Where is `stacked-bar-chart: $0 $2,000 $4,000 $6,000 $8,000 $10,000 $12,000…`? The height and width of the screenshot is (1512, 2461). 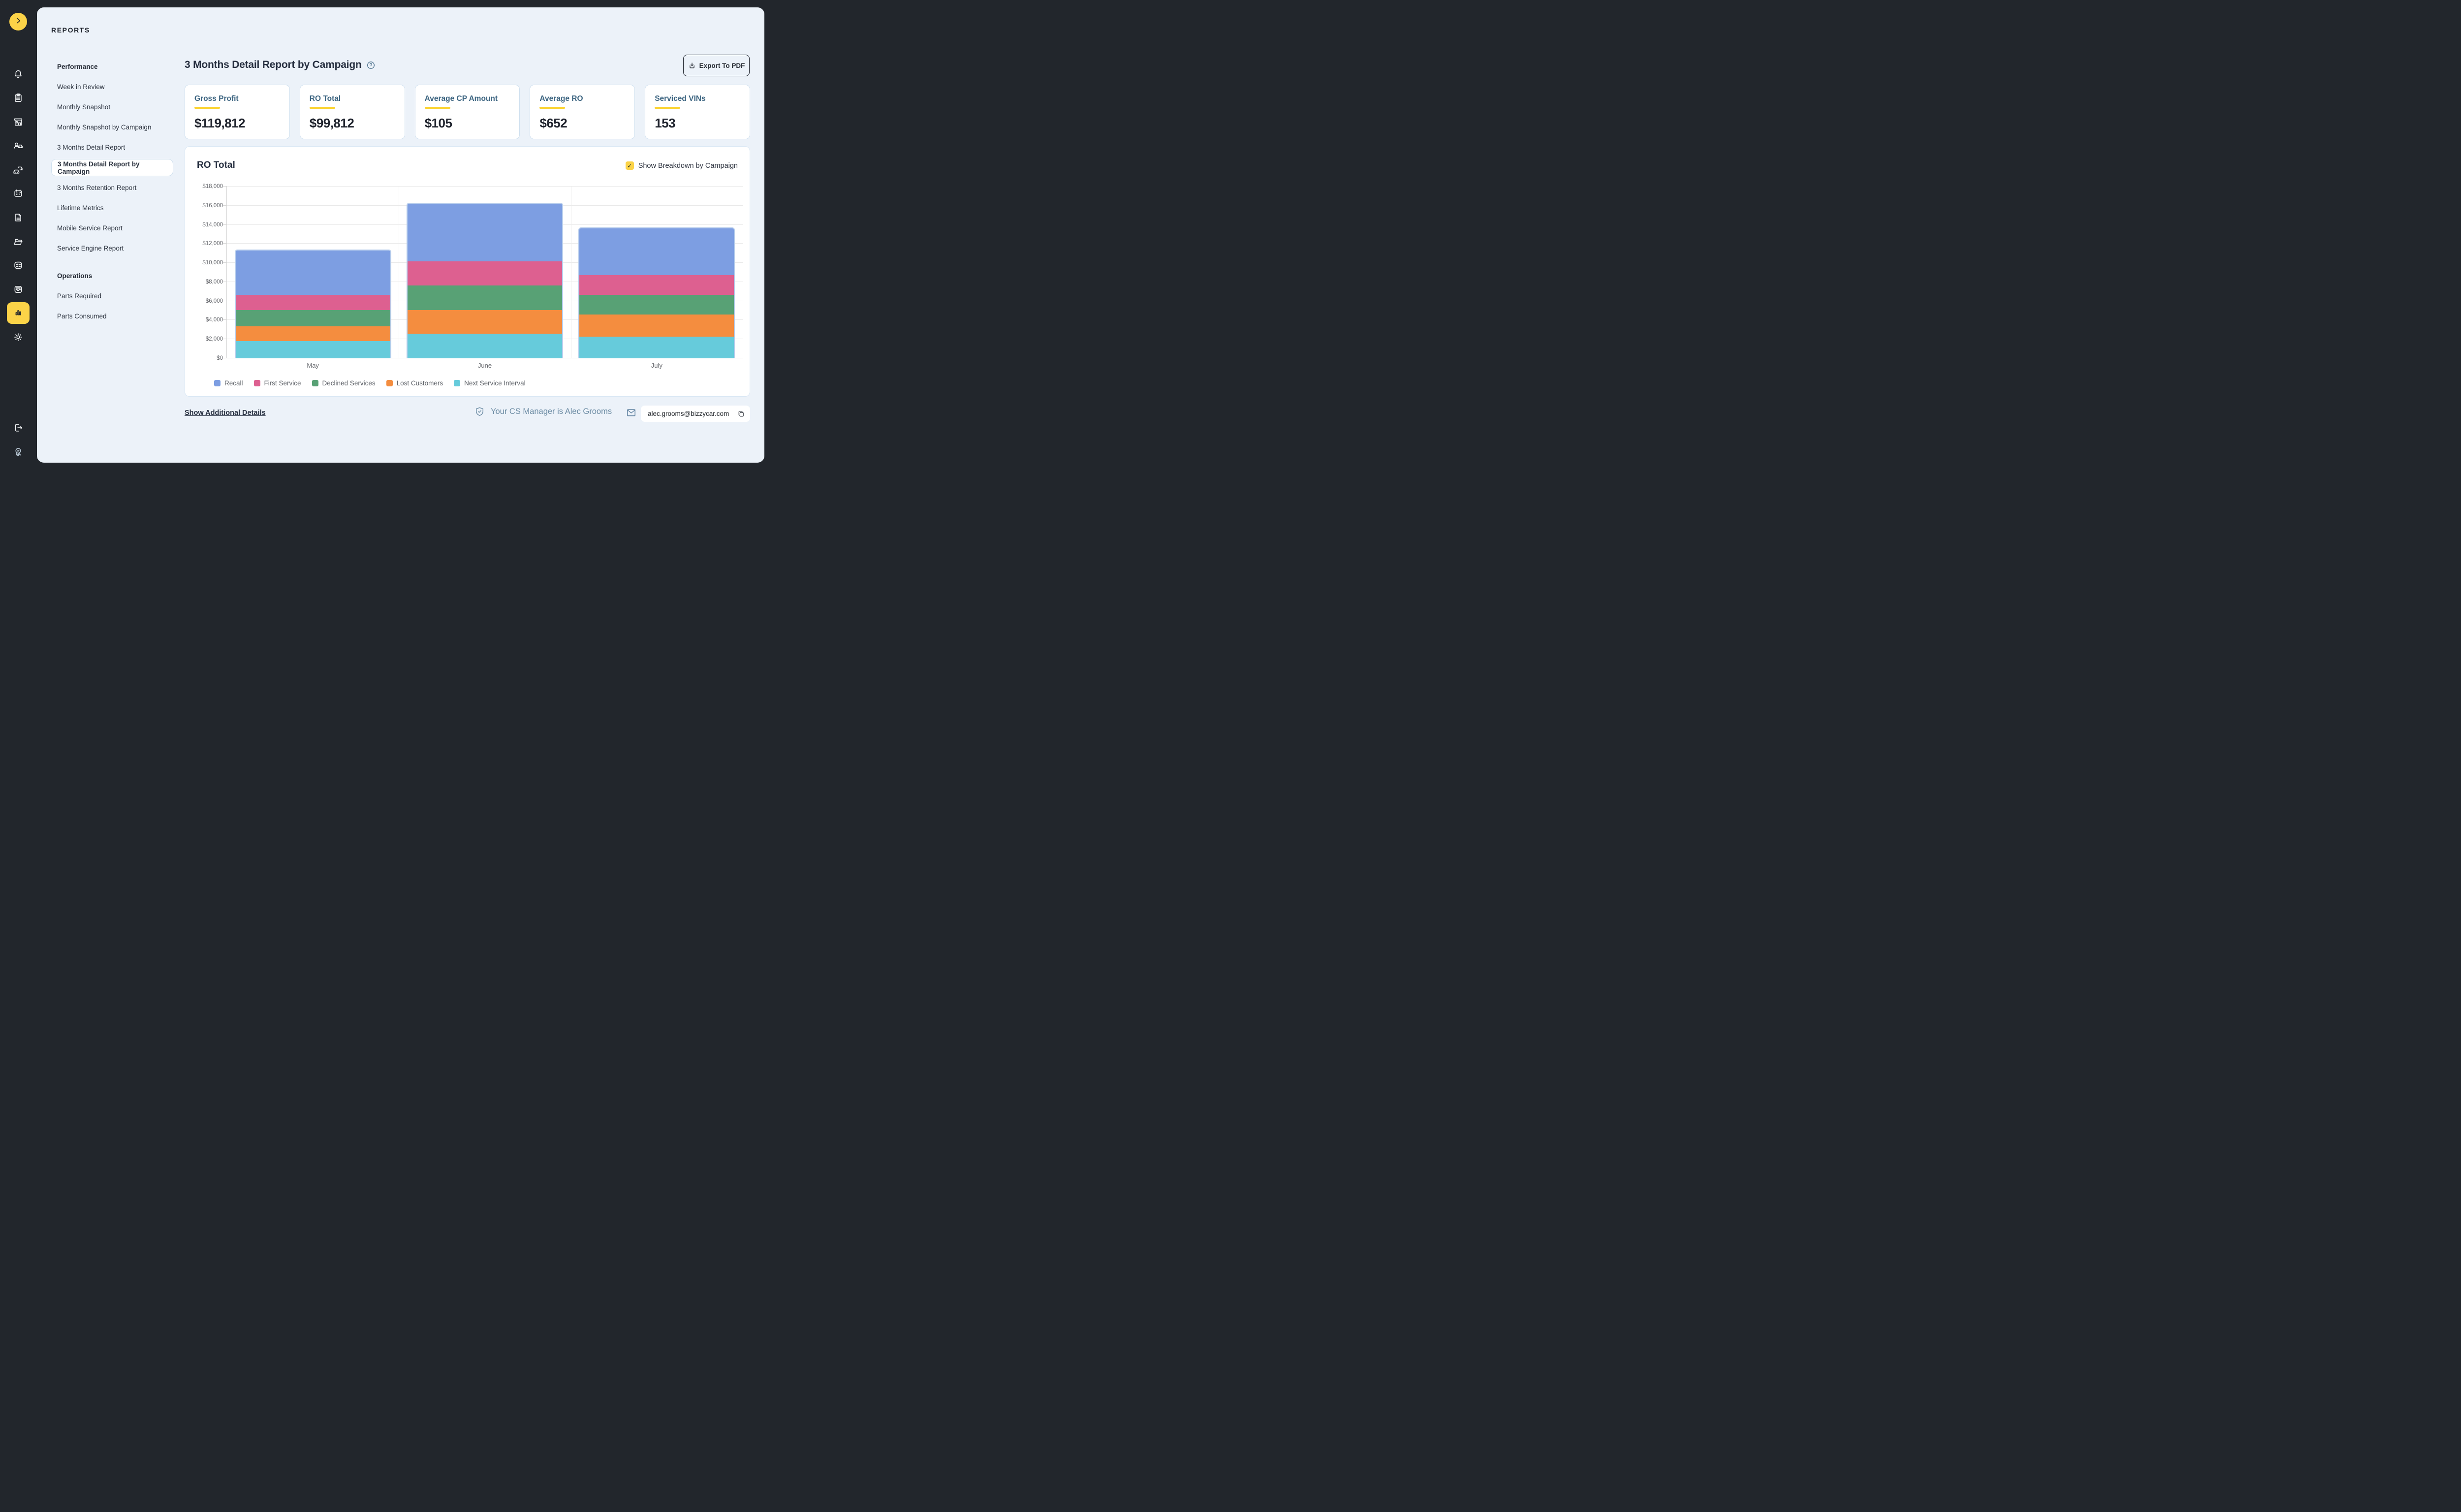 stacked-bar-chart: $0 $2,000 $4,000 $6,000 $8,000 $10,000 $12,000… is located at coordinates (472, 276).